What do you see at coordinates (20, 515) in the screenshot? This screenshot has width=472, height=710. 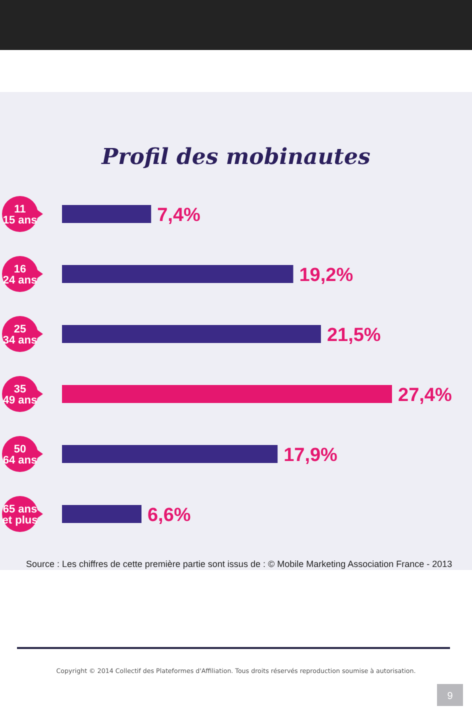 I see `y-tick-label: 65 ans et plus` at bounding box center [20, 515].